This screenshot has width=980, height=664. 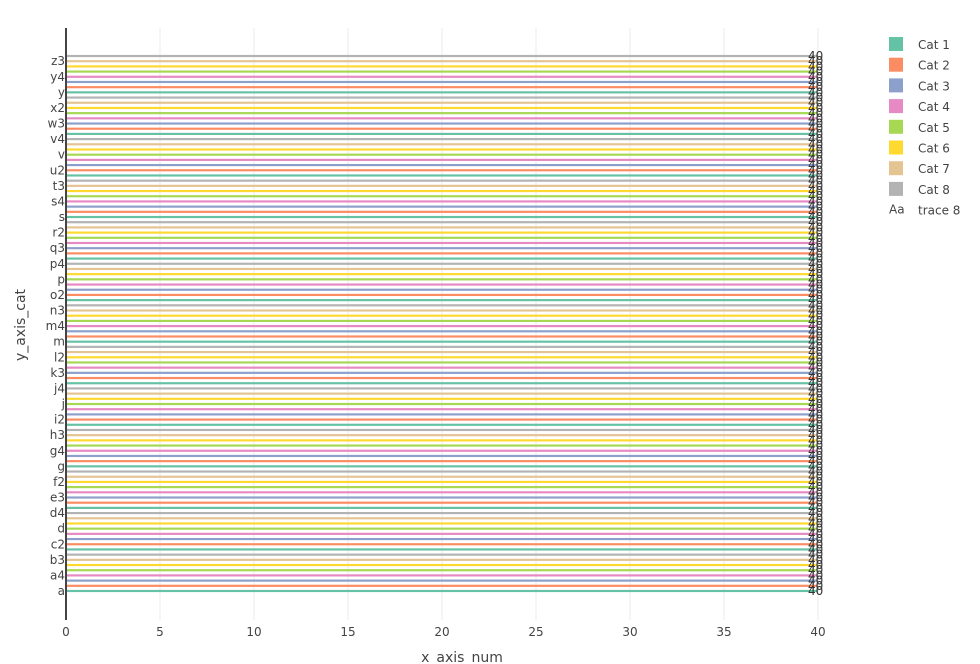 I want to click on y-tick-label: x2, so click(x=57, y=108).